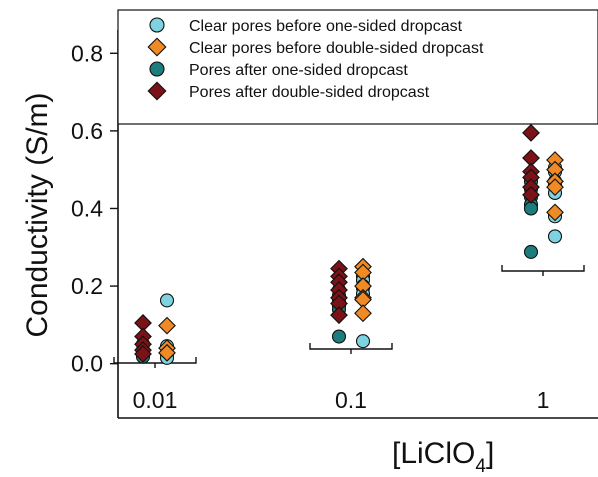 The height and width of the screenshot is (477, 598). Describe the element at coordinates (298, 70) in the screenshot. I see `legend-label: Pores after one-sided dropcast` at that location.